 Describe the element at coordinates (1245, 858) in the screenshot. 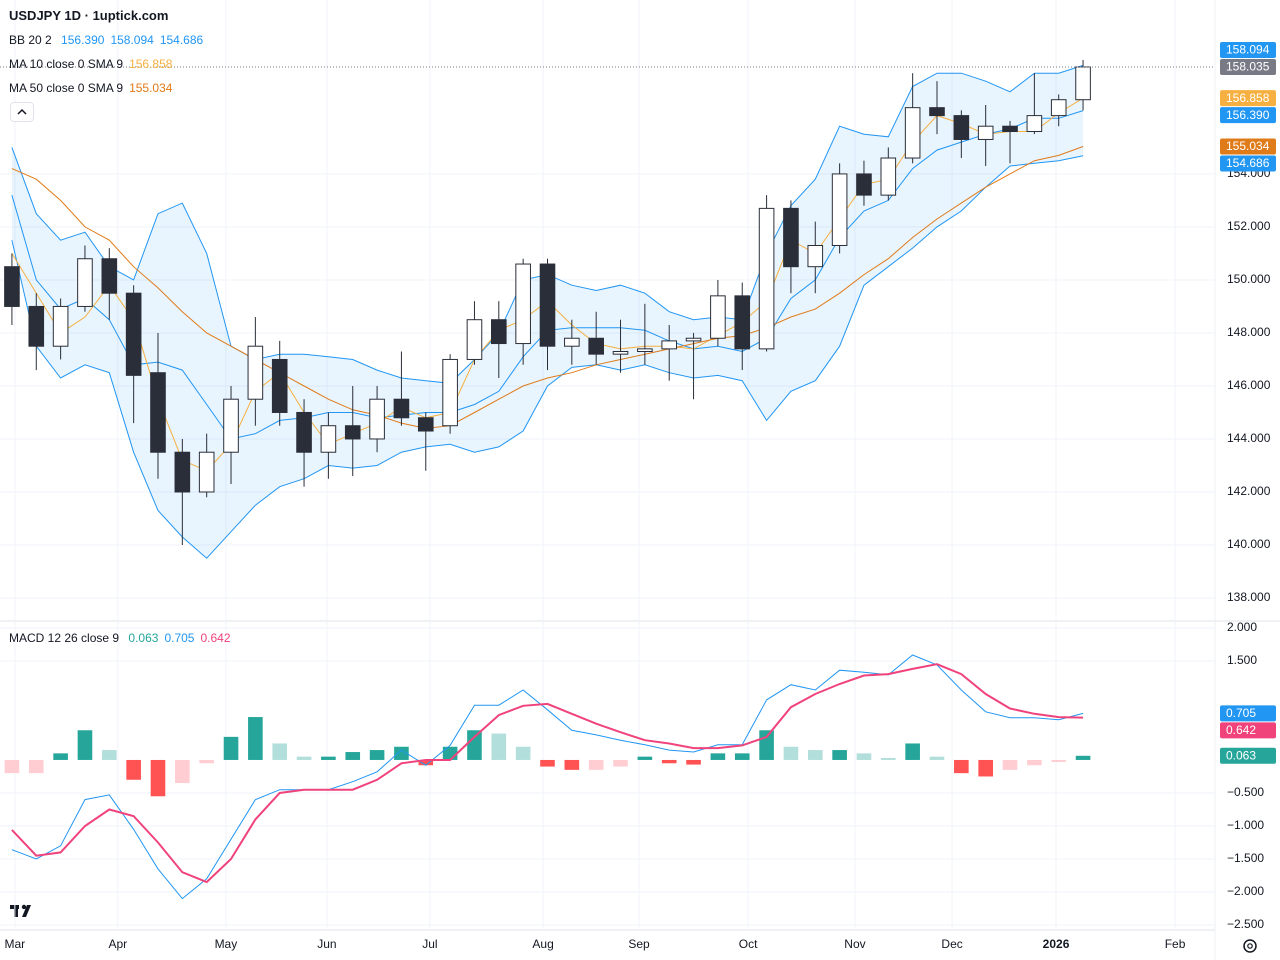

I see `y-tick-label: −1.500` at that location.